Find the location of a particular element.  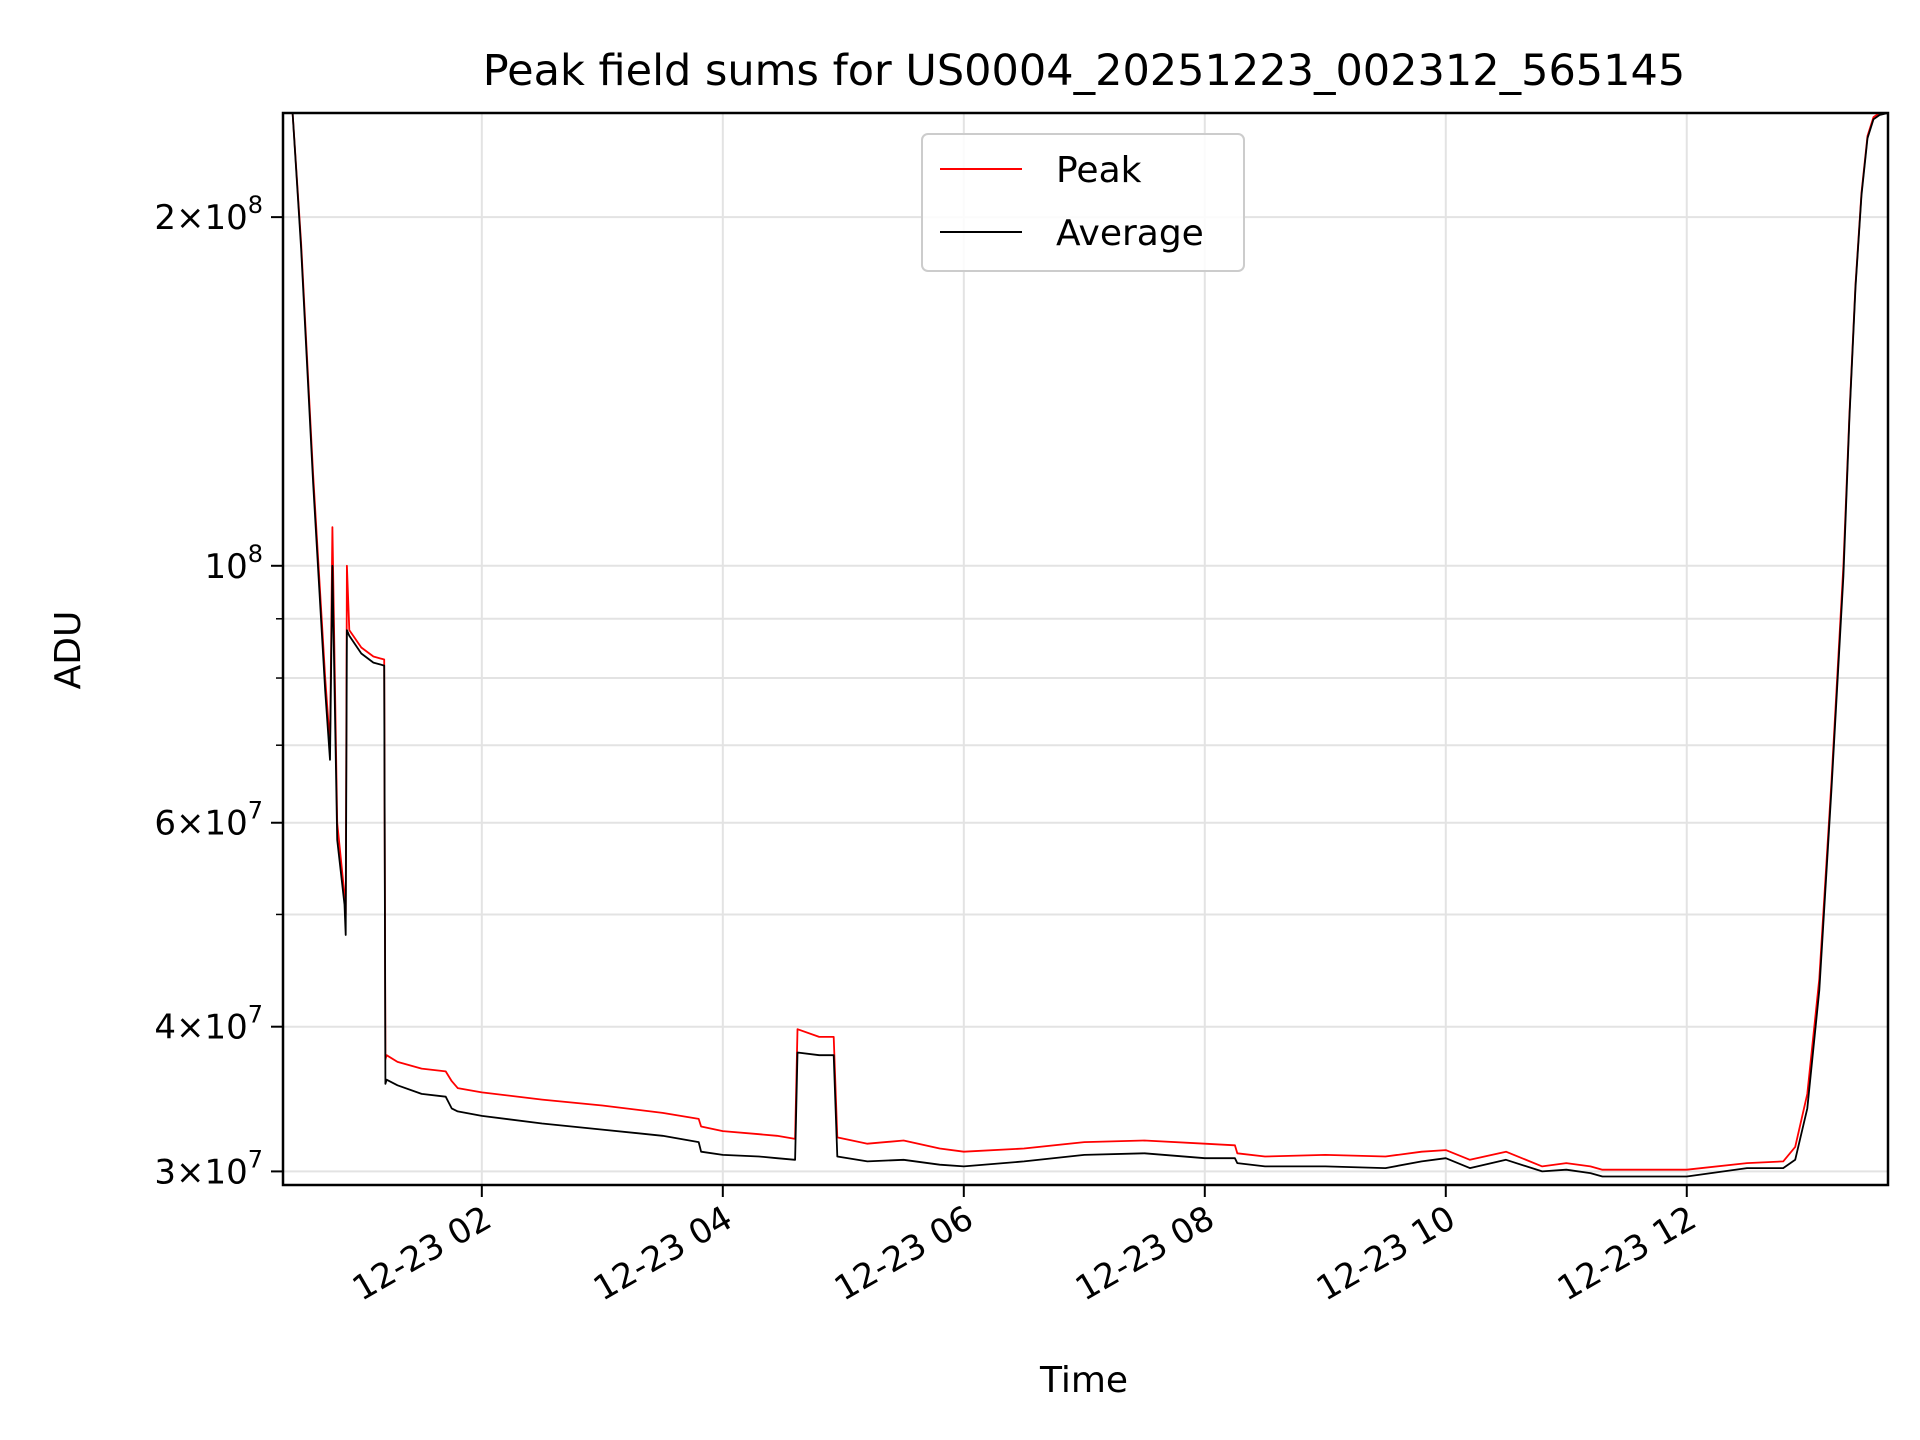

y-tick-label: 2×108 is located at coordinates (208, 214).